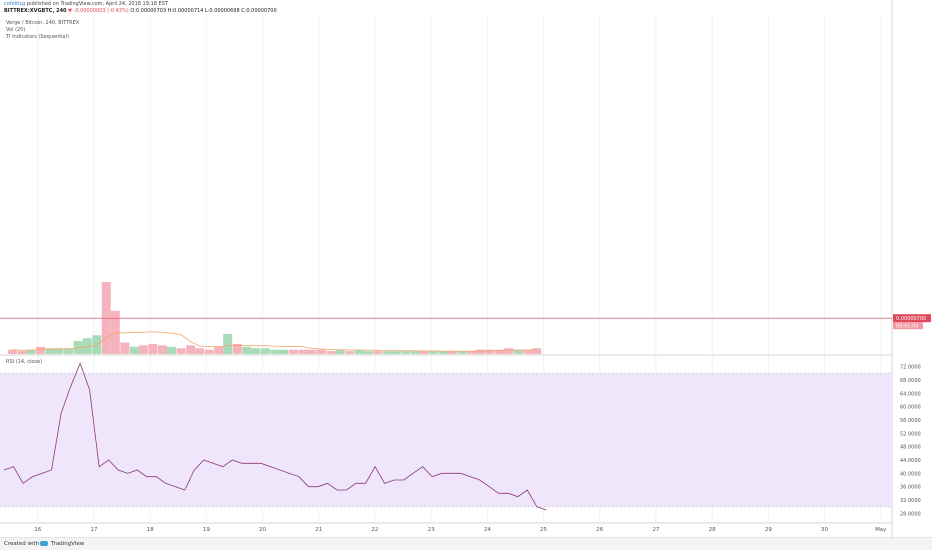 The width and height of the screenshot is (932, 550). I want to click on last-price-badge, so click(912, 318).